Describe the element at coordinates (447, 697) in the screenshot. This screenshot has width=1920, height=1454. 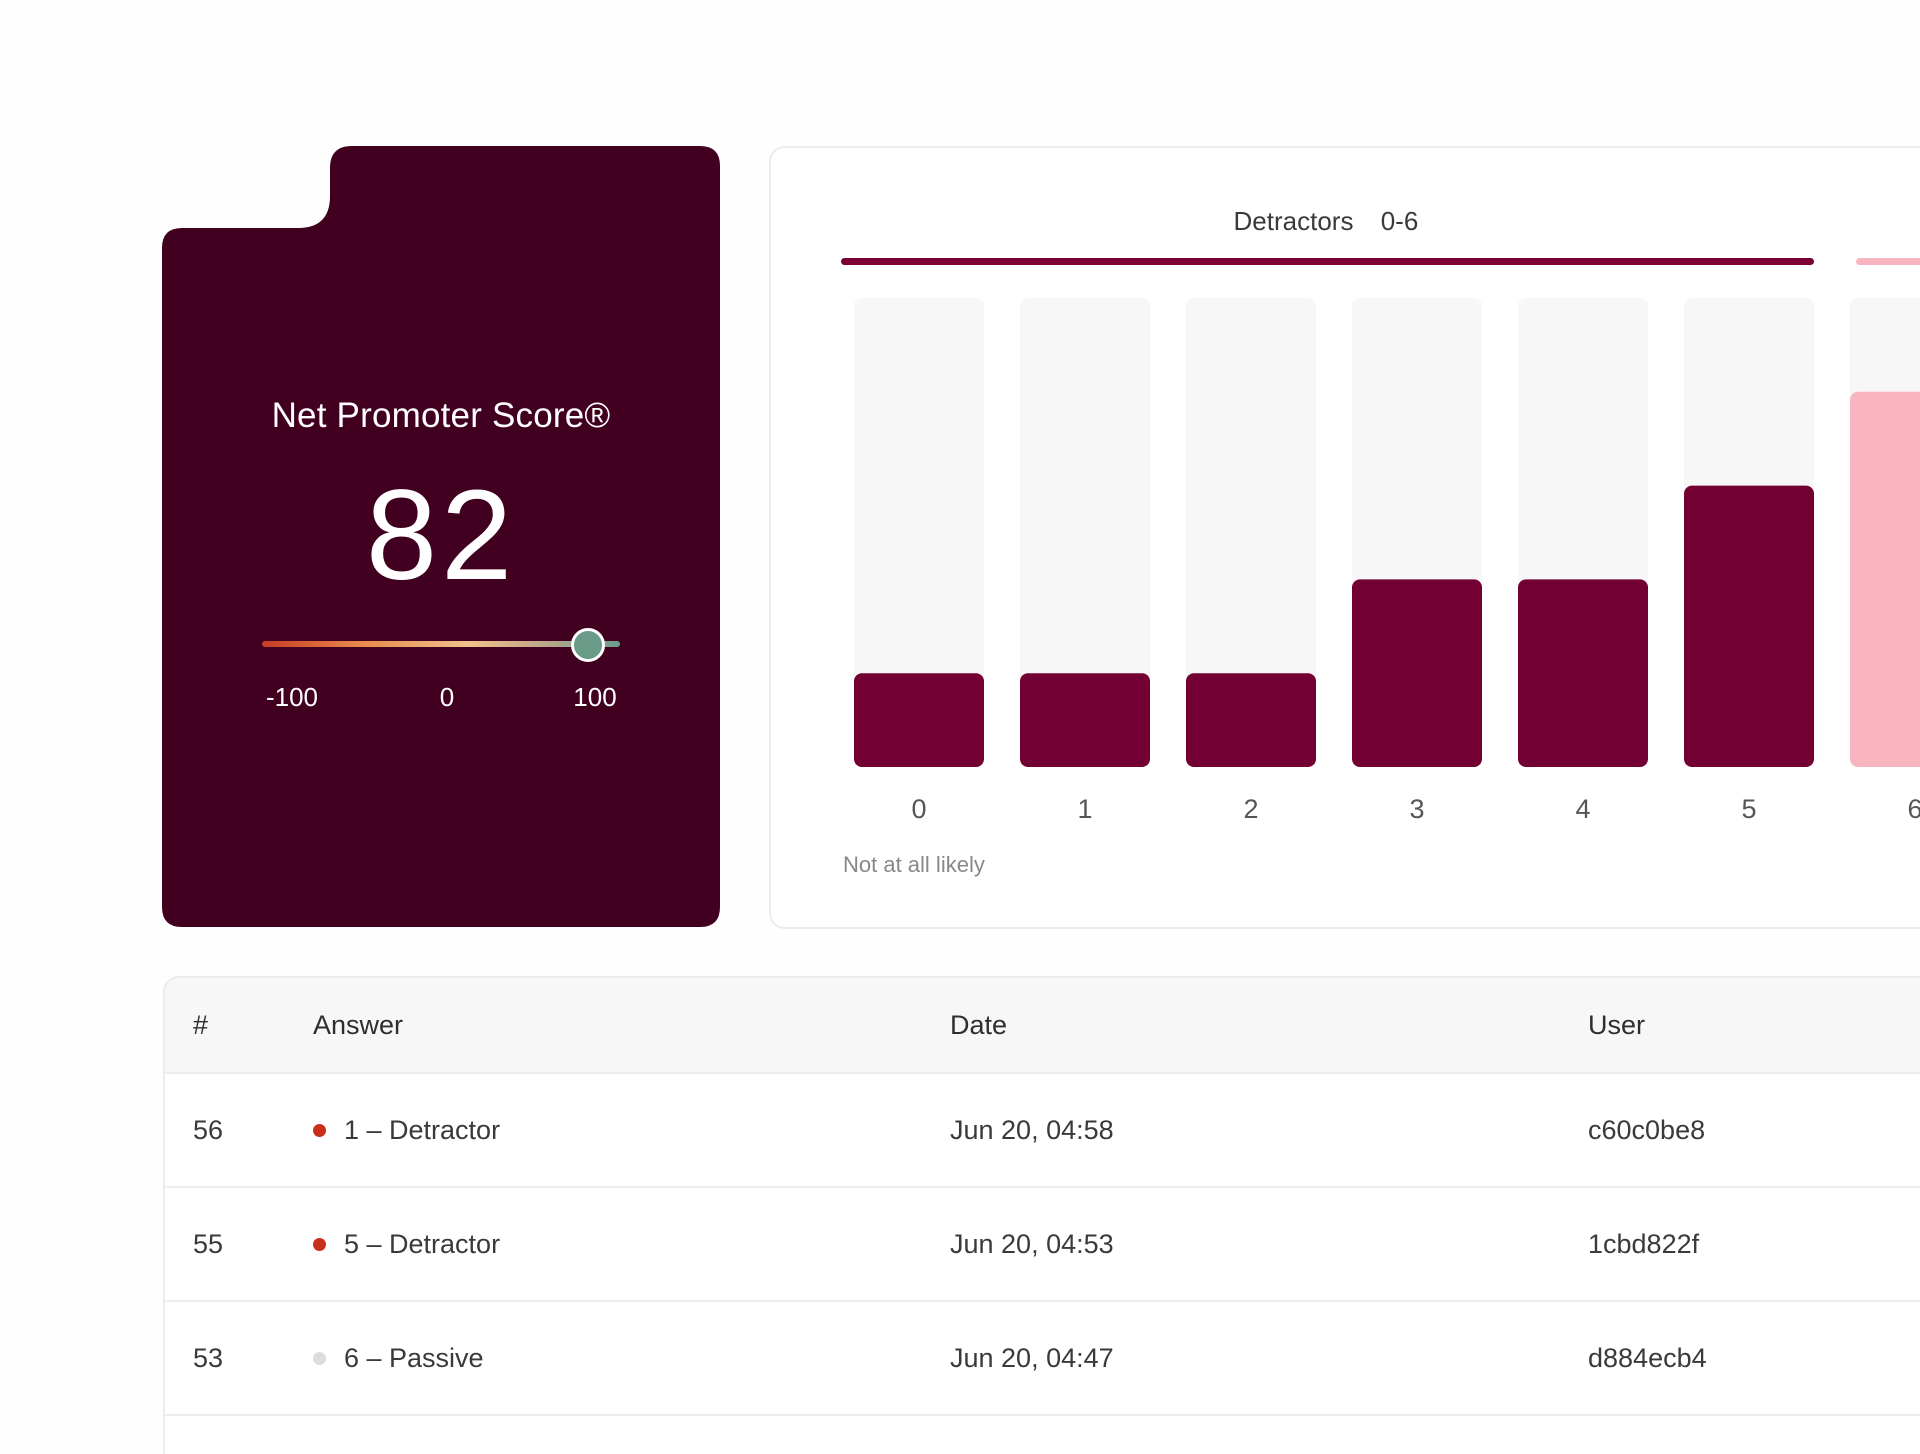
I see `nps-gauge-mid-label: 0` at that location.